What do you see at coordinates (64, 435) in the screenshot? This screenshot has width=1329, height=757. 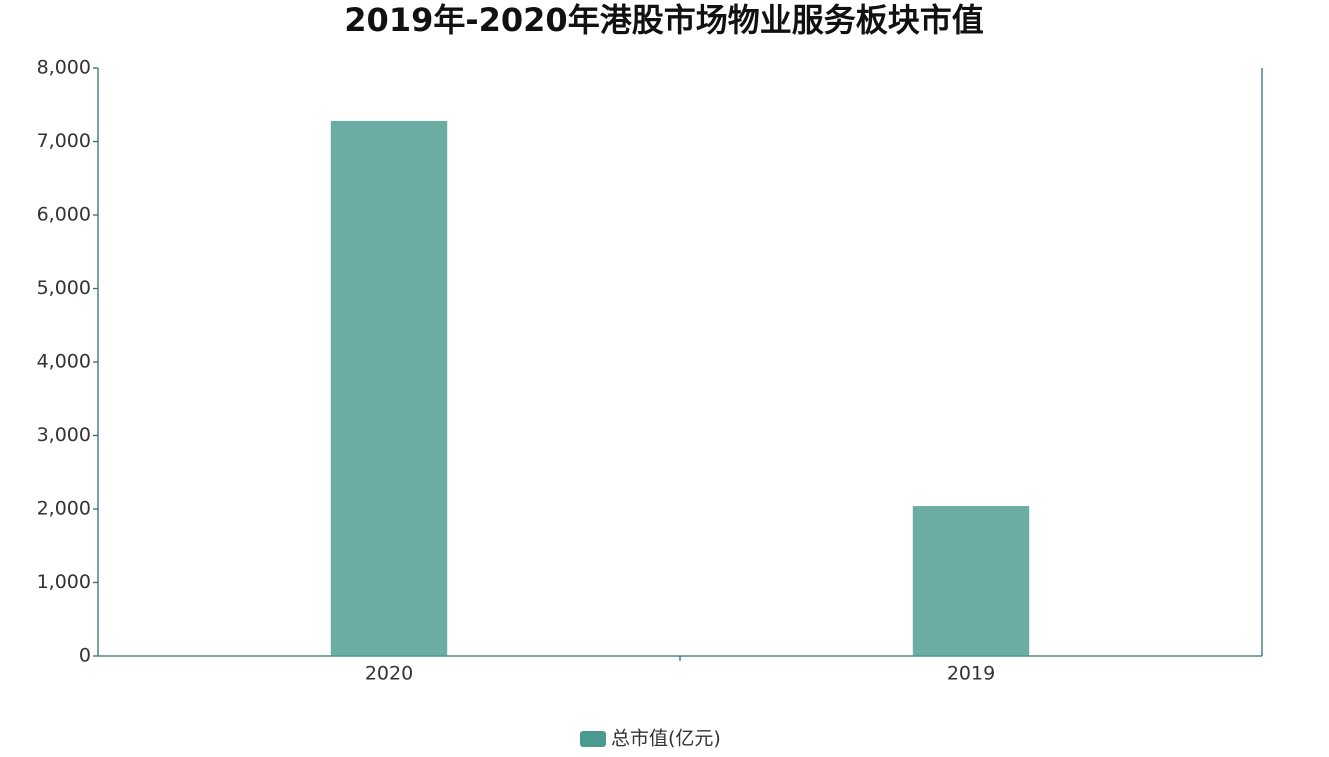 I see `y-tick-label: 3,000` at bounding box center [64, 435].